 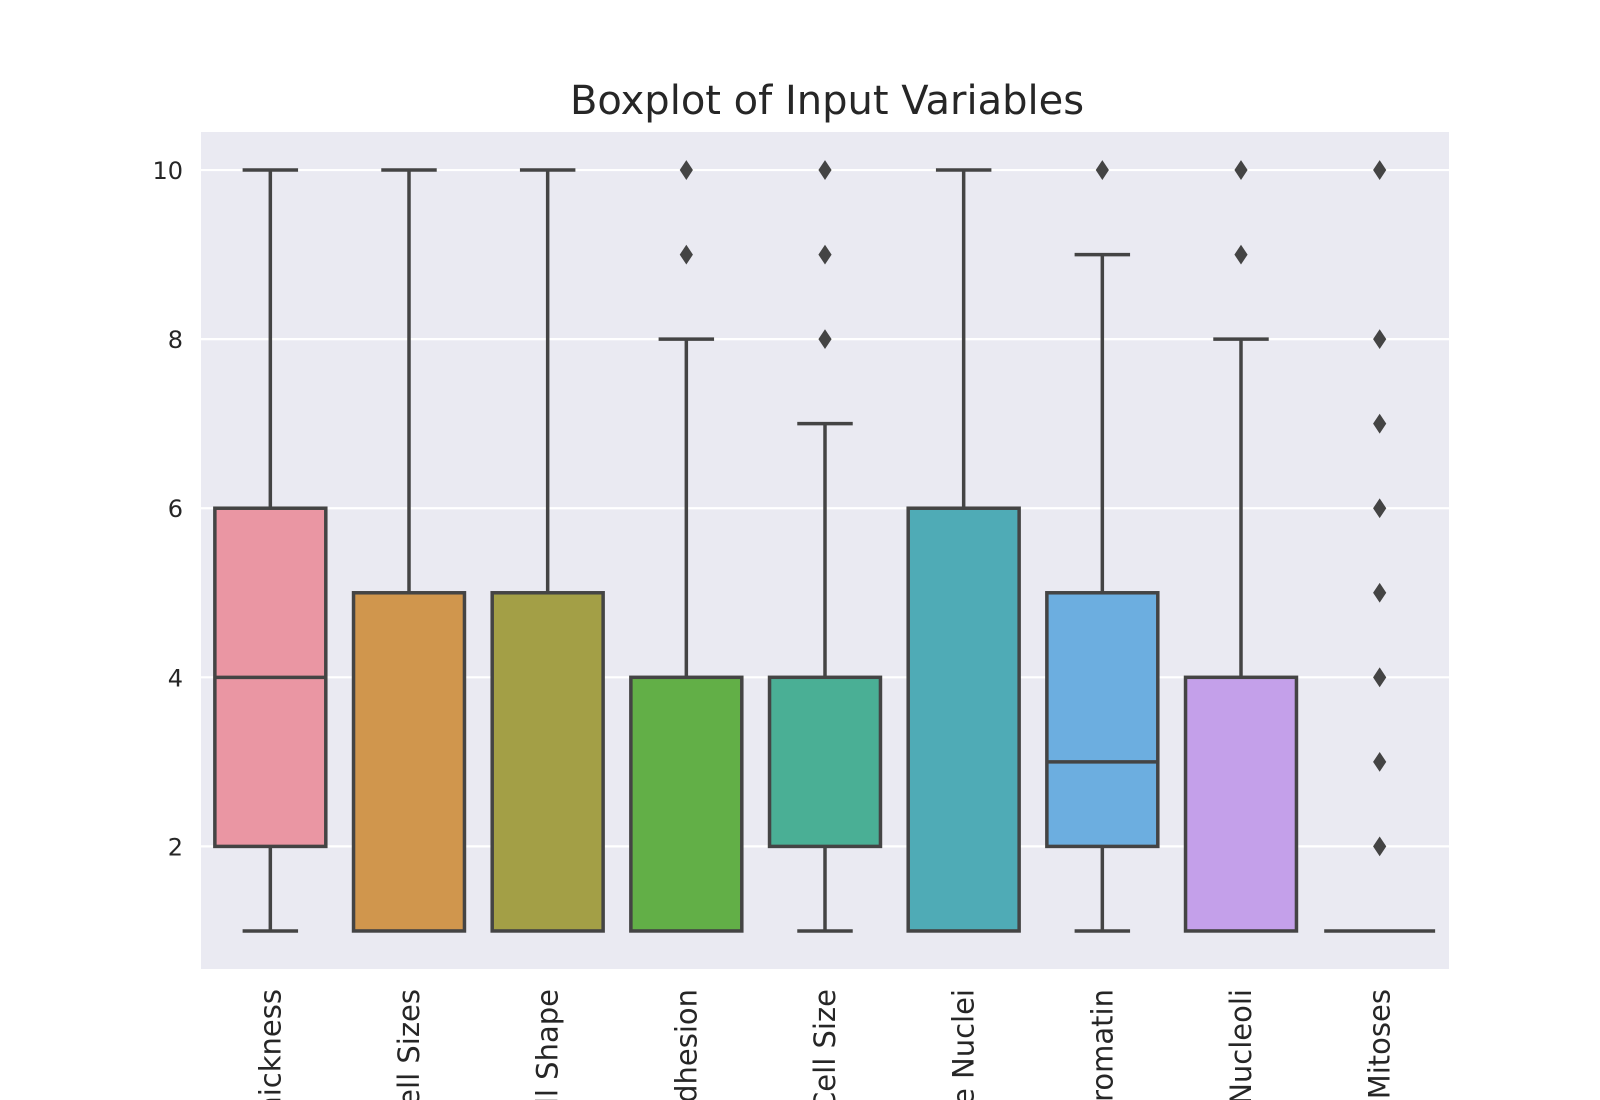 I want to click on y-tick-label: 2, so click(x=175, y=847).